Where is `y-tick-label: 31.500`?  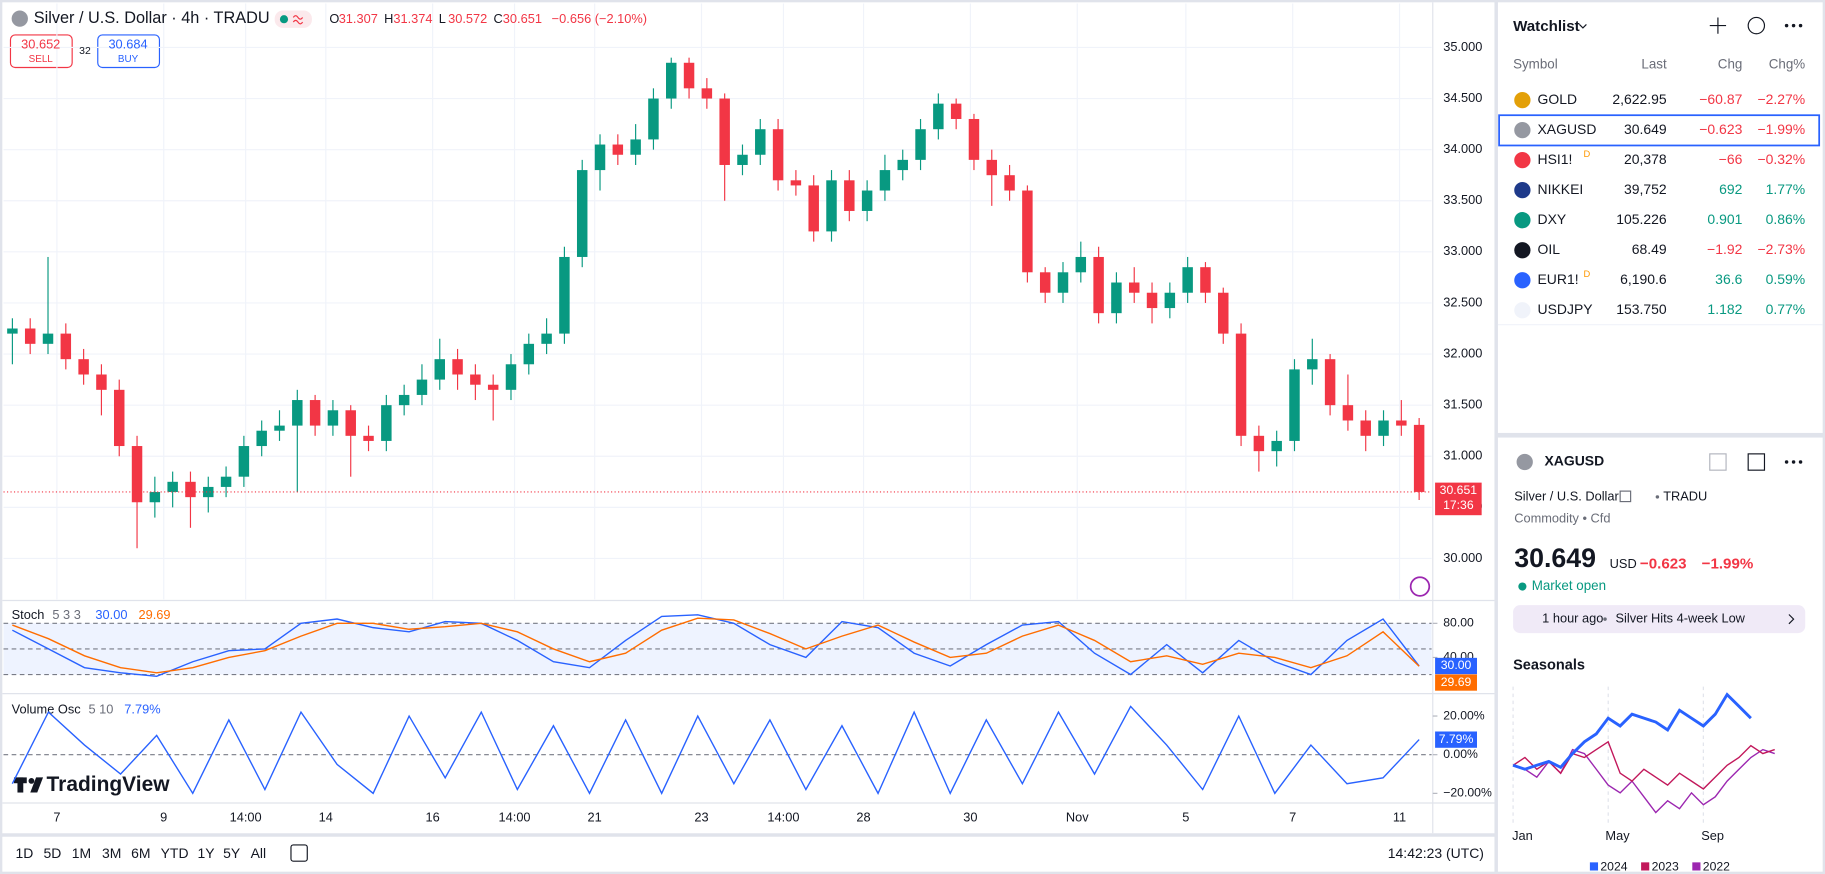
y-tick-label: 31.500 is located at coordinates (1462, 404).